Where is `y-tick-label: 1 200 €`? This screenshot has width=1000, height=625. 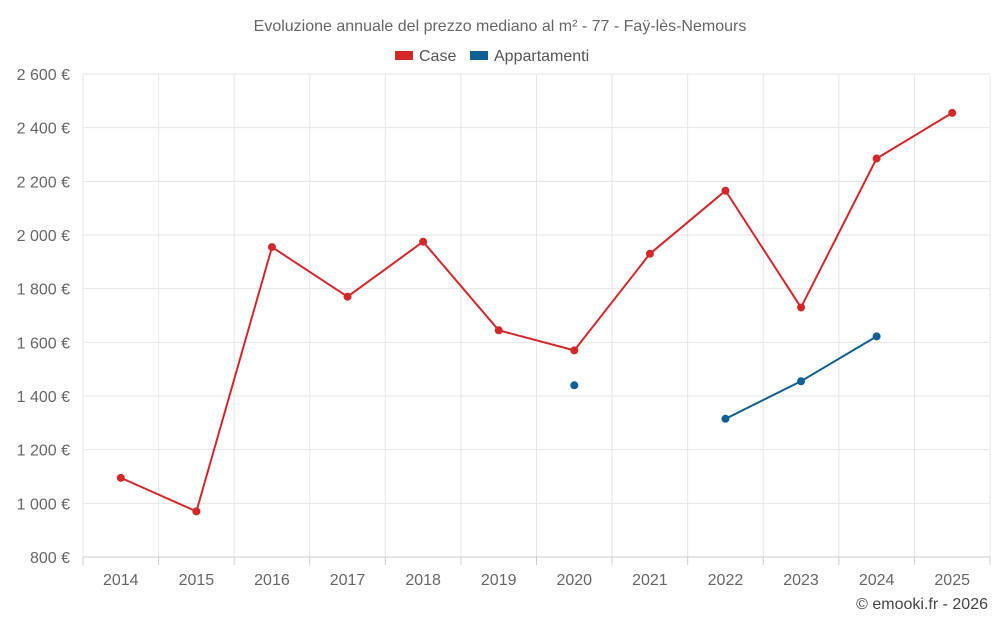
y-tick-label: 1 200 € is located at coordinates (43, 451).